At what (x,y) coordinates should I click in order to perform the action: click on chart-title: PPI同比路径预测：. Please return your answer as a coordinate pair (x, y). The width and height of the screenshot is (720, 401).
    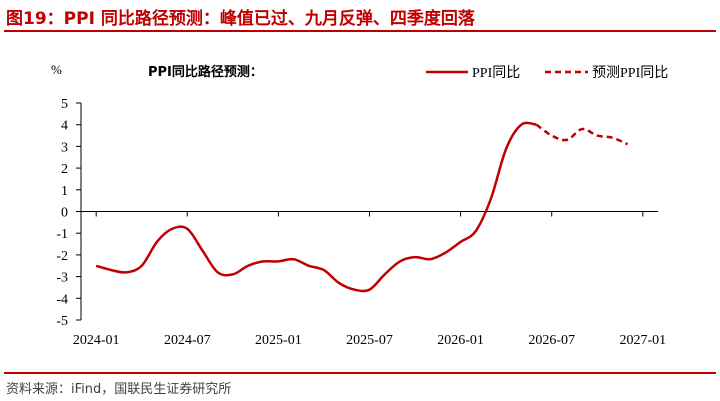
    Looking at the image, I should click on (205, 72).